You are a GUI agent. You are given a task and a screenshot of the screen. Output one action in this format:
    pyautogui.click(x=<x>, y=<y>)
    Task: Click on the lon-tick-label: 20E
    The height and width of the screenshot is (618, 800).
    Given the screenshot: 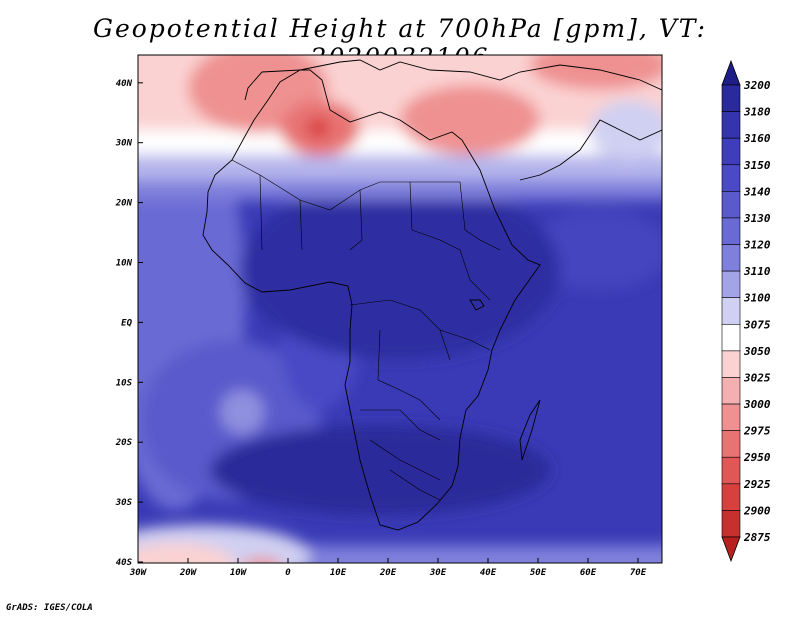 What is the action you would take?
    pyautogui.click(x=388, y=573)
    